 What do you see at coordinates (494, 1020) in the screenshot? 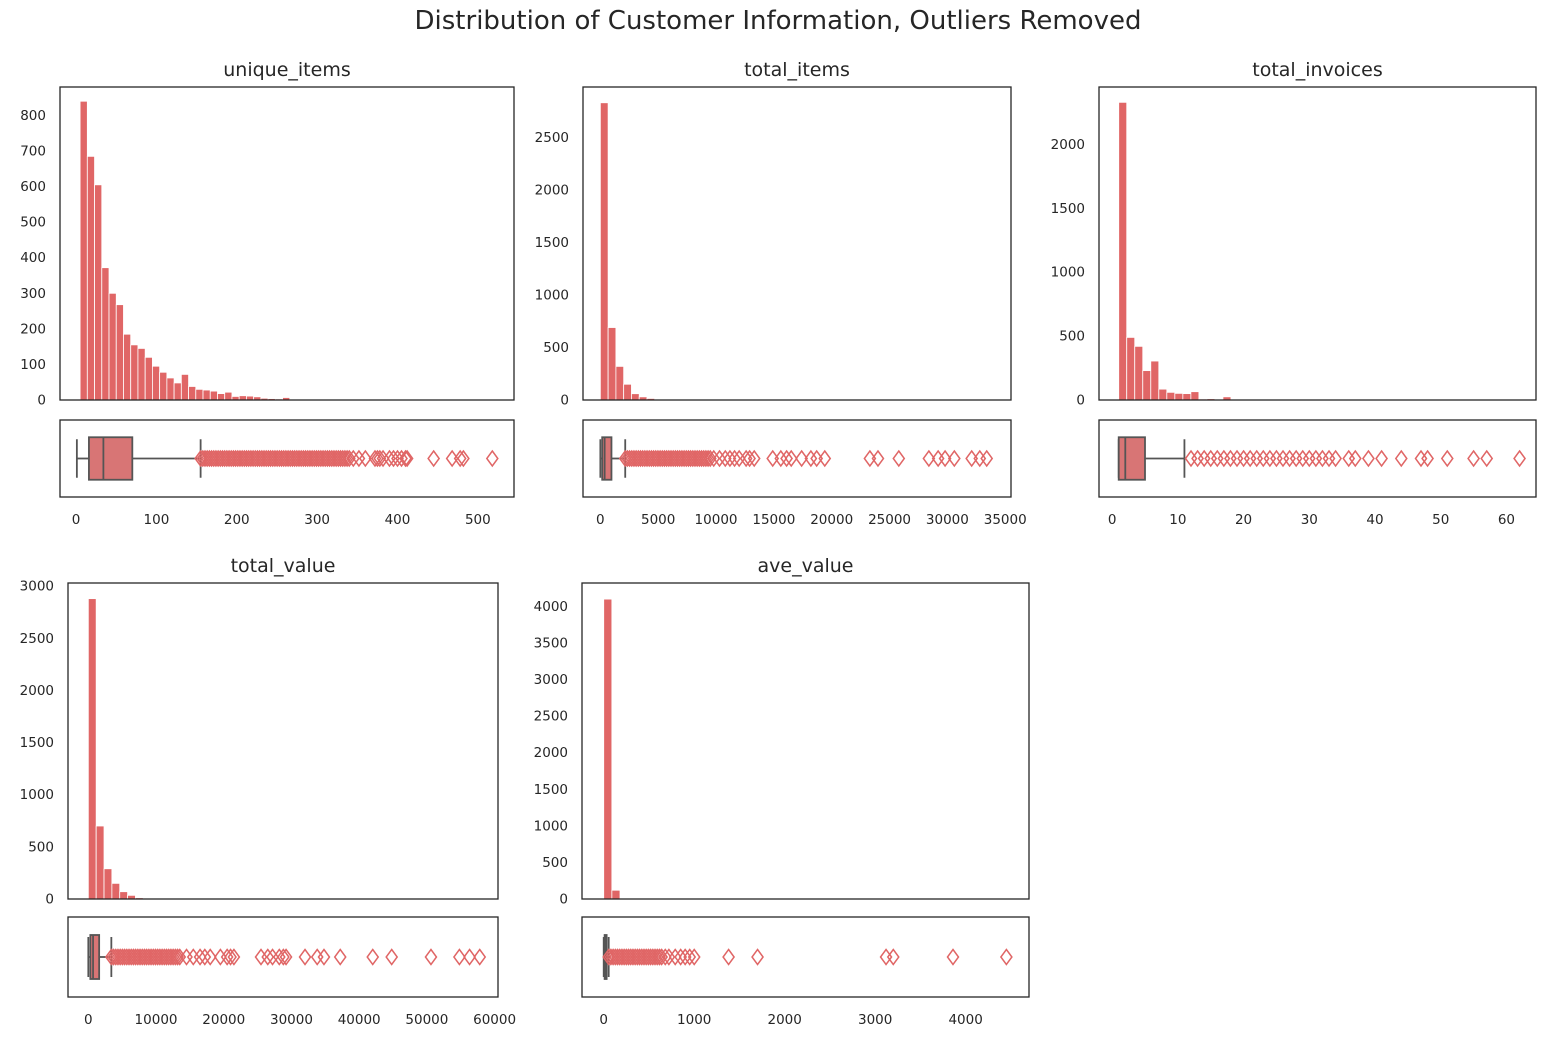
I see `x-tick-label: 60000` at bounding box center [494, 1020].